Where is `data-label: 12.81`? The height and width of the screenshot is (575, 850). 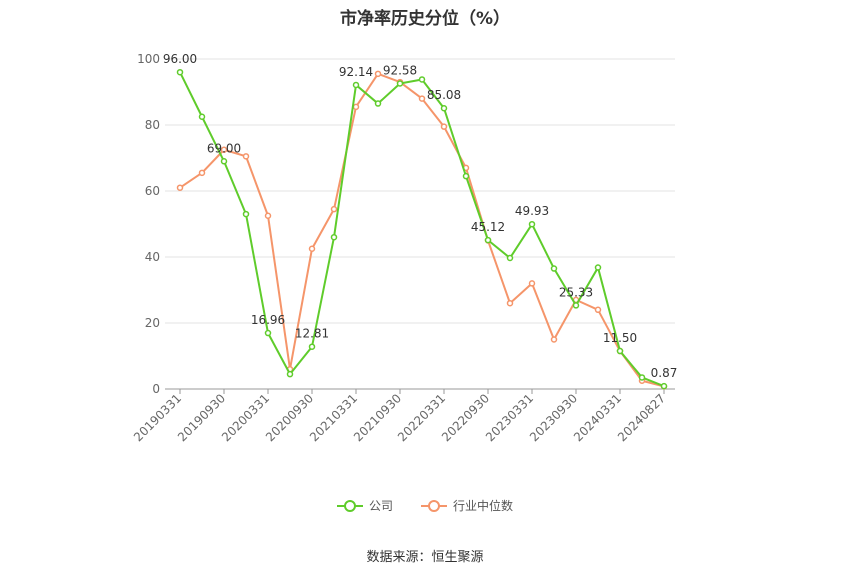
data-label: 12.81 is located at coordinates (312, 334).